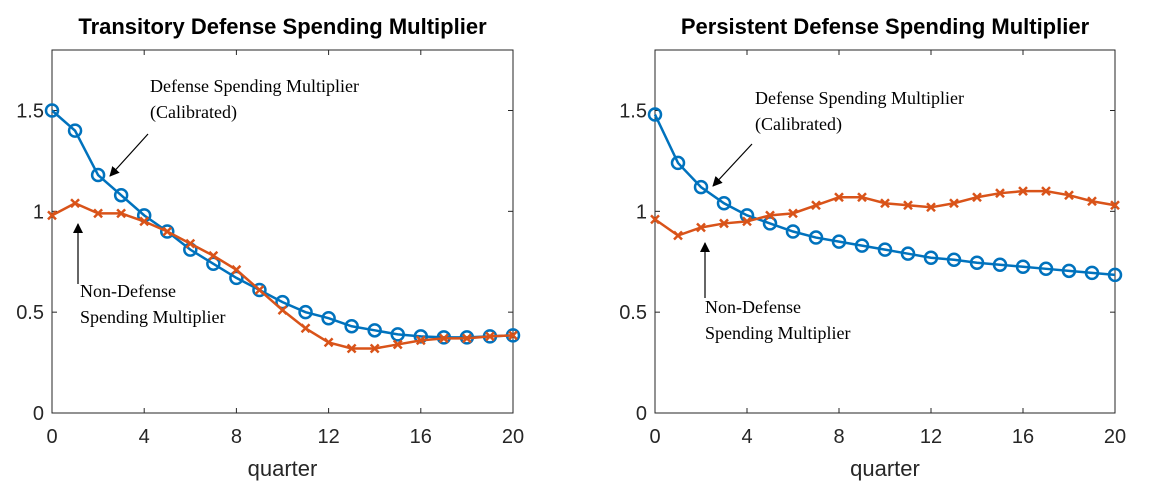 This screenshot has width=1149, height=487. Describe the element at coordinates (193, 112) in the screenshot. I see `annotation: (Calibrated)` at that location.